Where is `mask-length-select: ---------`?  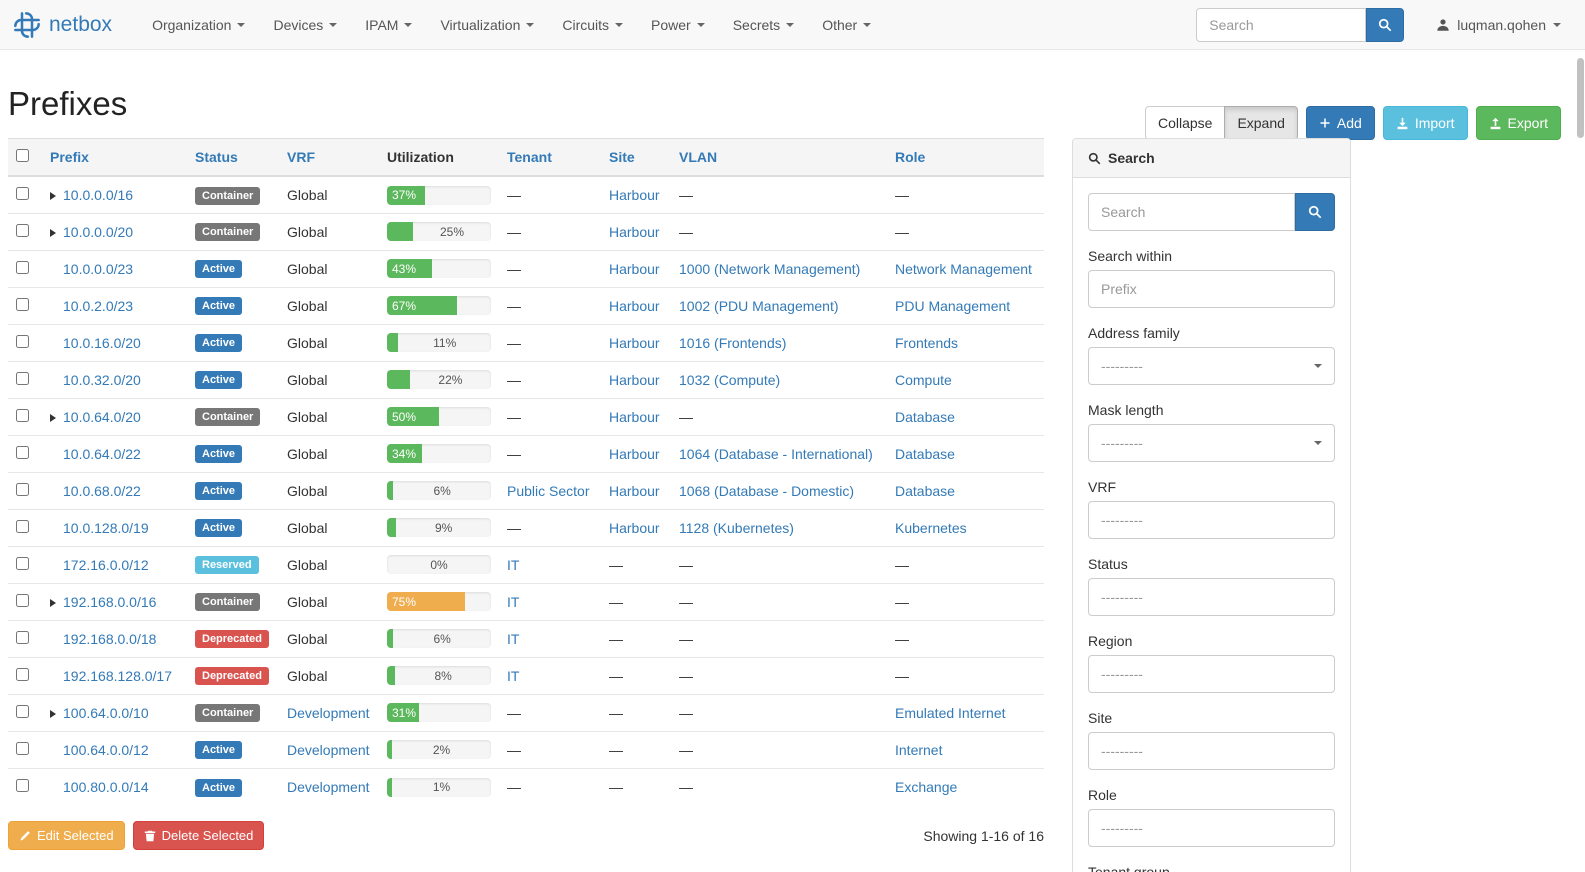
mask-length-select: --------- is located at coordinates (1211, 443).